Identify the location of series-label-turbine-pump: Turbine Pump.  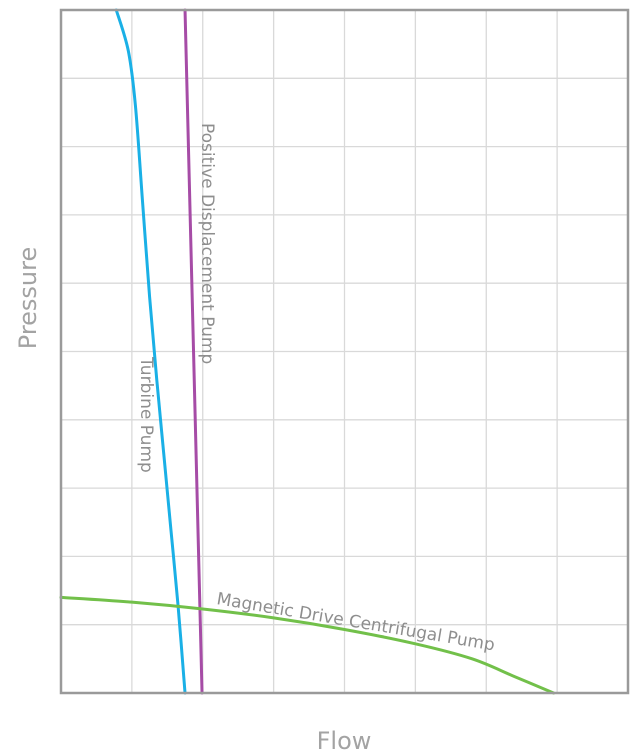
(146, 414).